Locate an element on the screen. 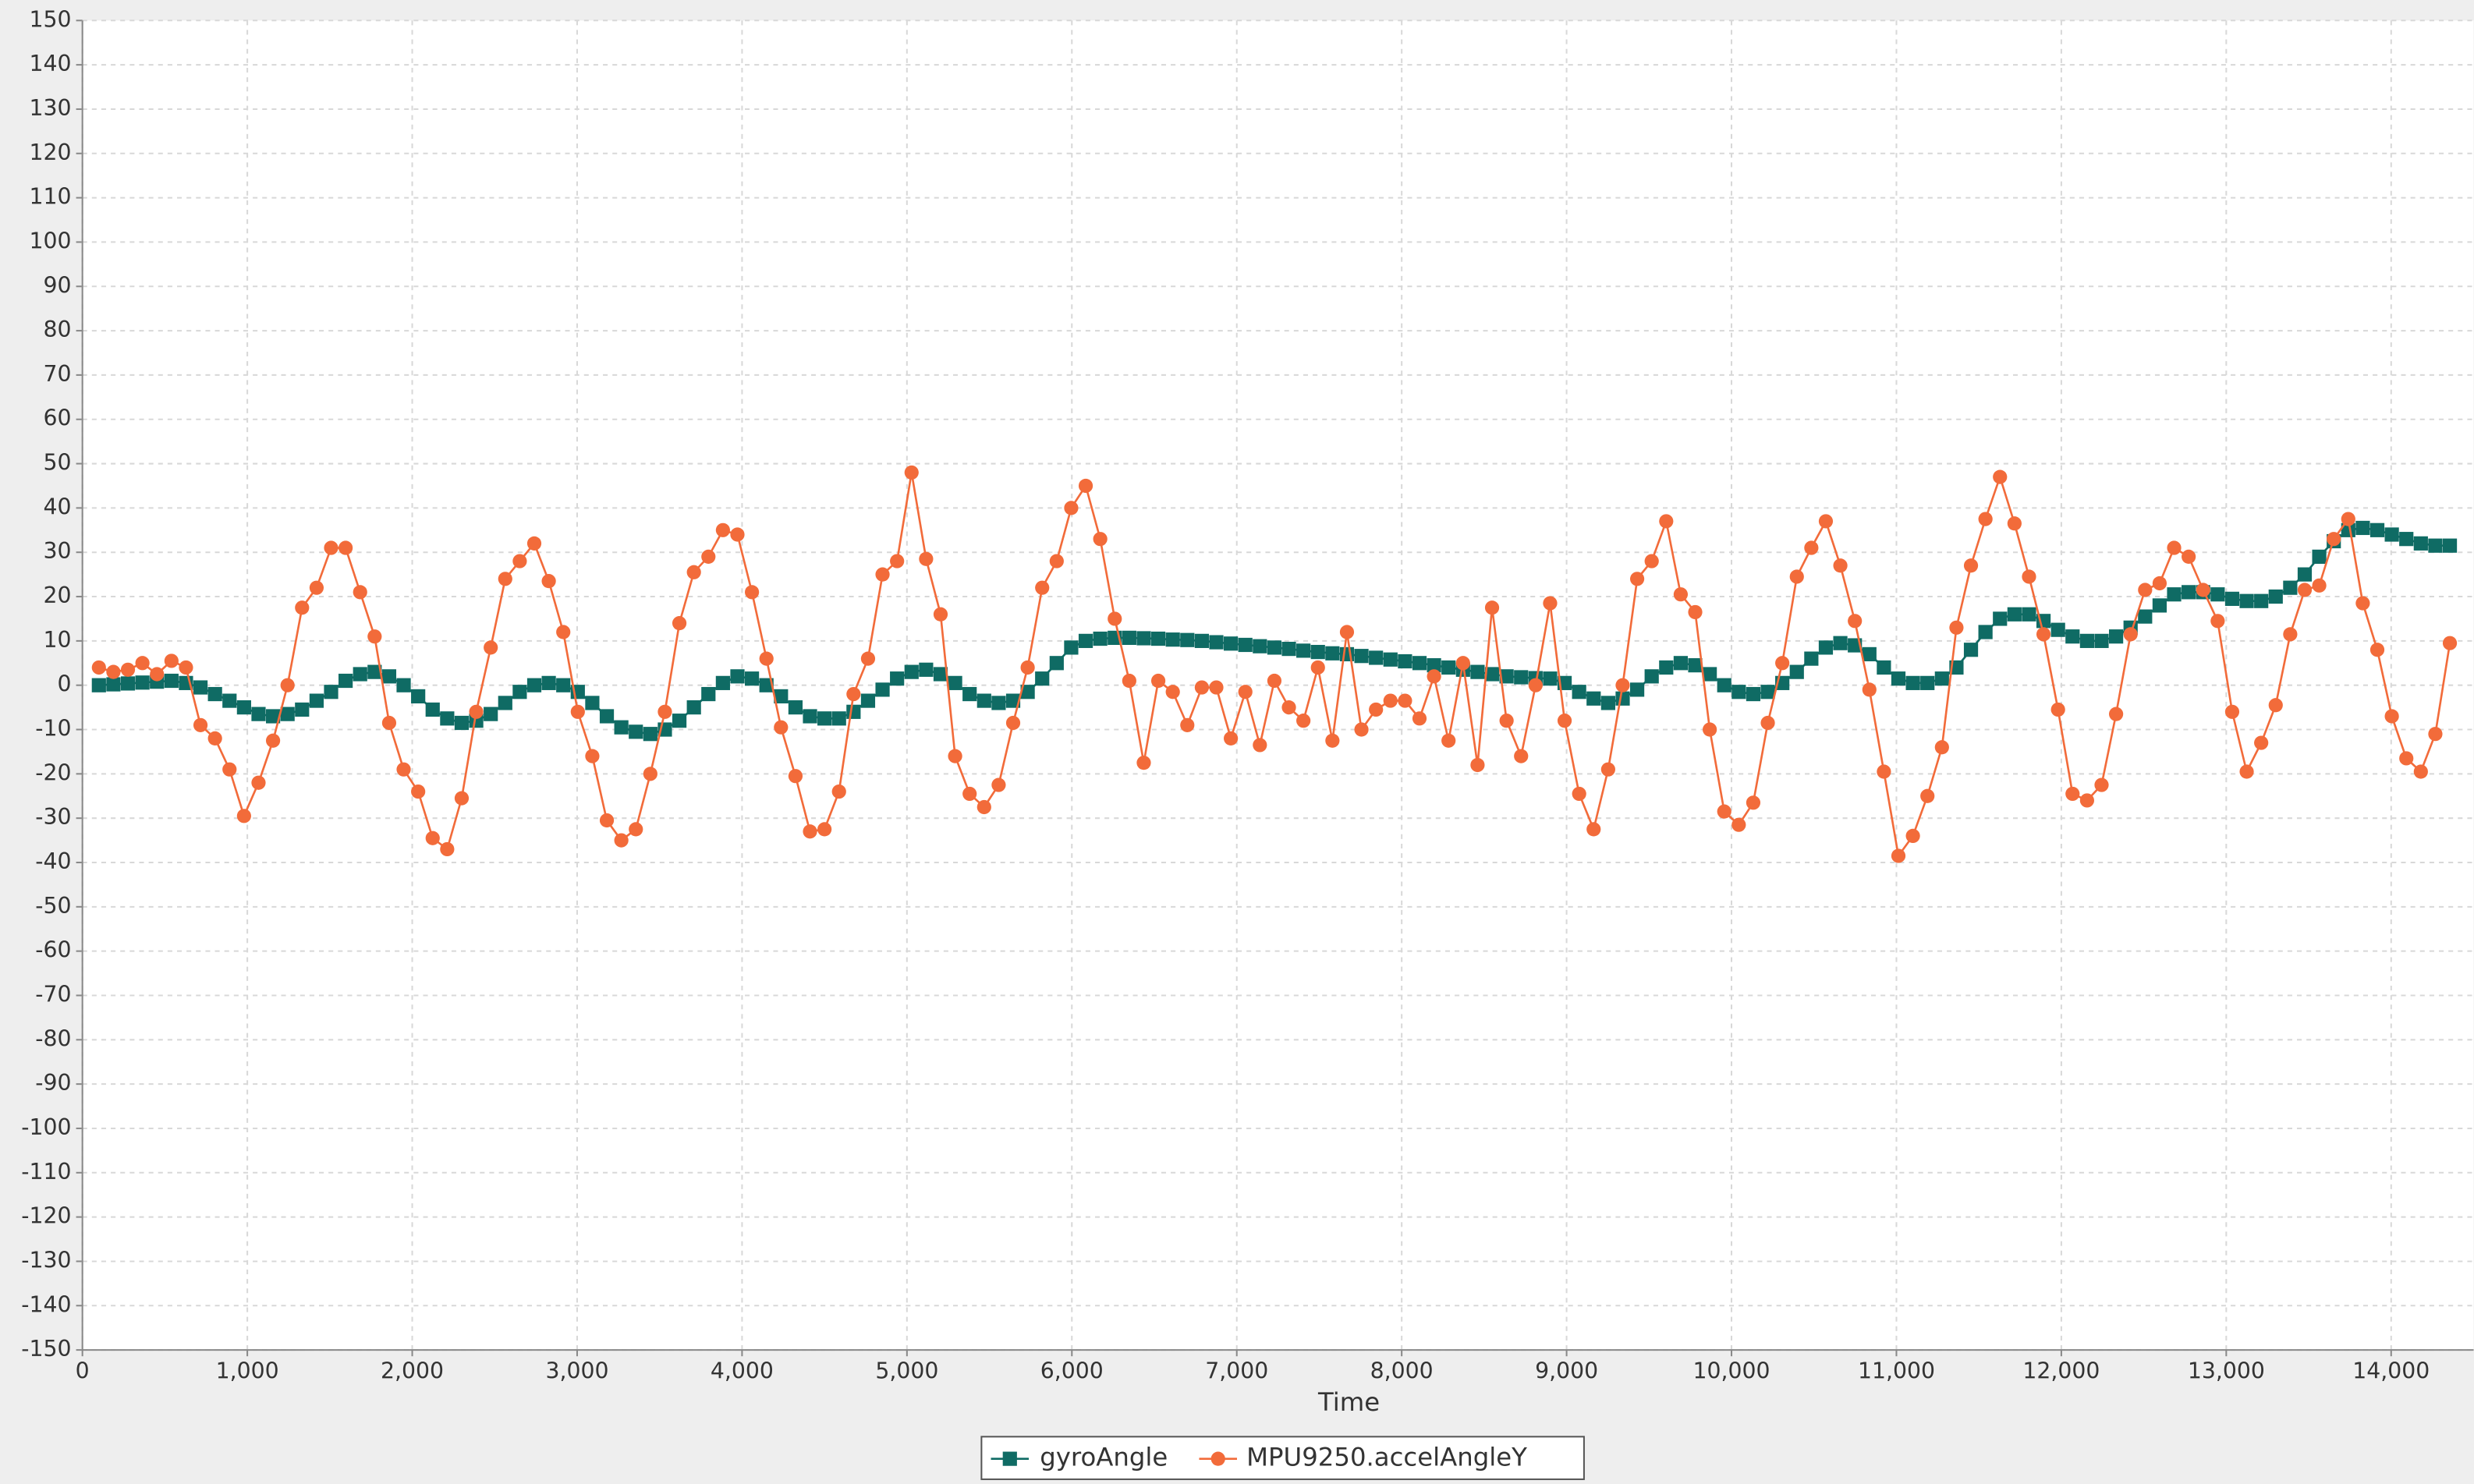  x-tick-label: 2,000 is located at coordinates (412, 1370).